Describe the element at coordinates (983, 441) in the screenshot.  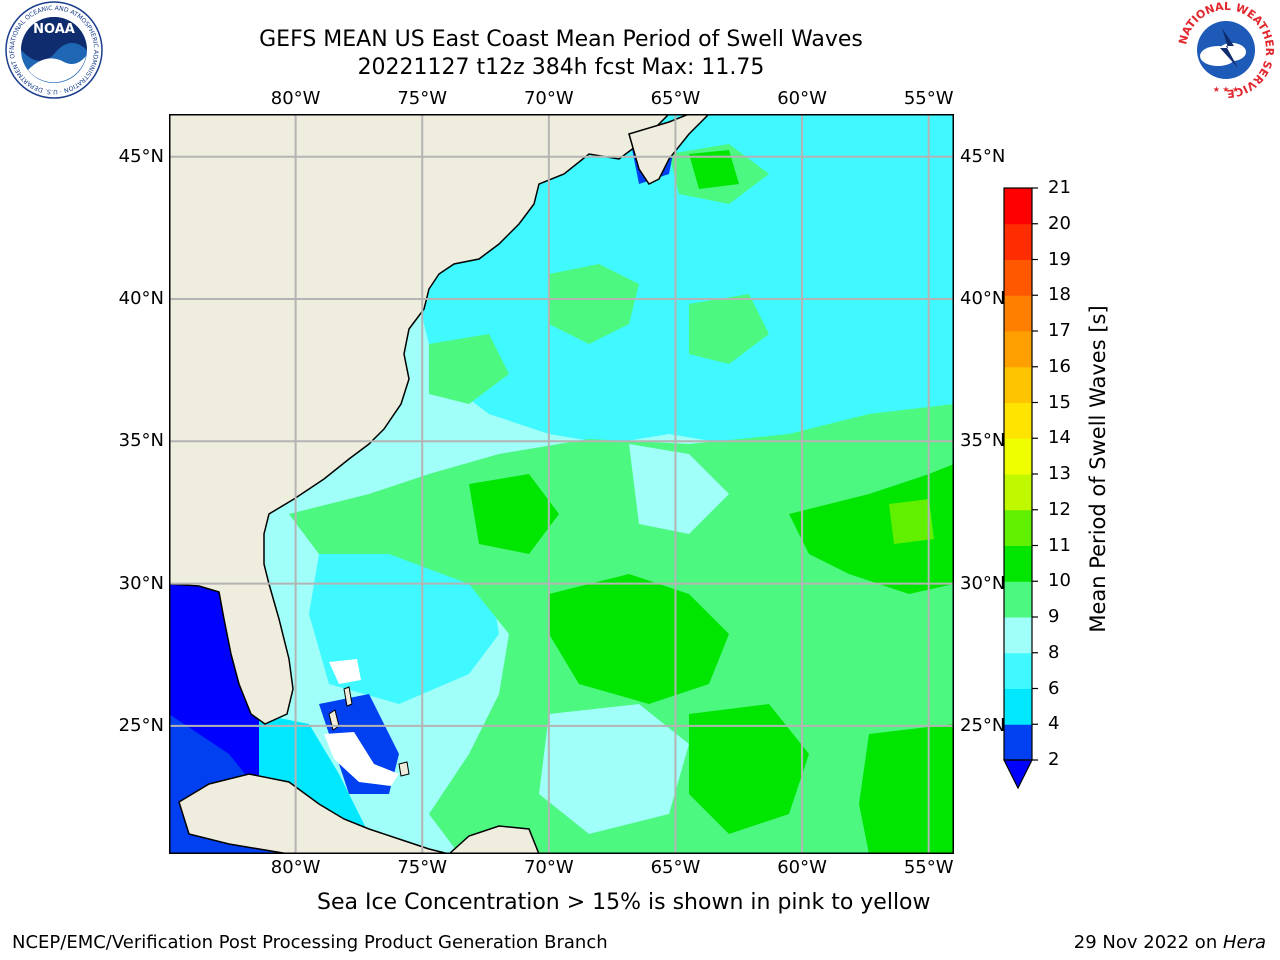
I see `lat-label-right: 35°N` at that location.